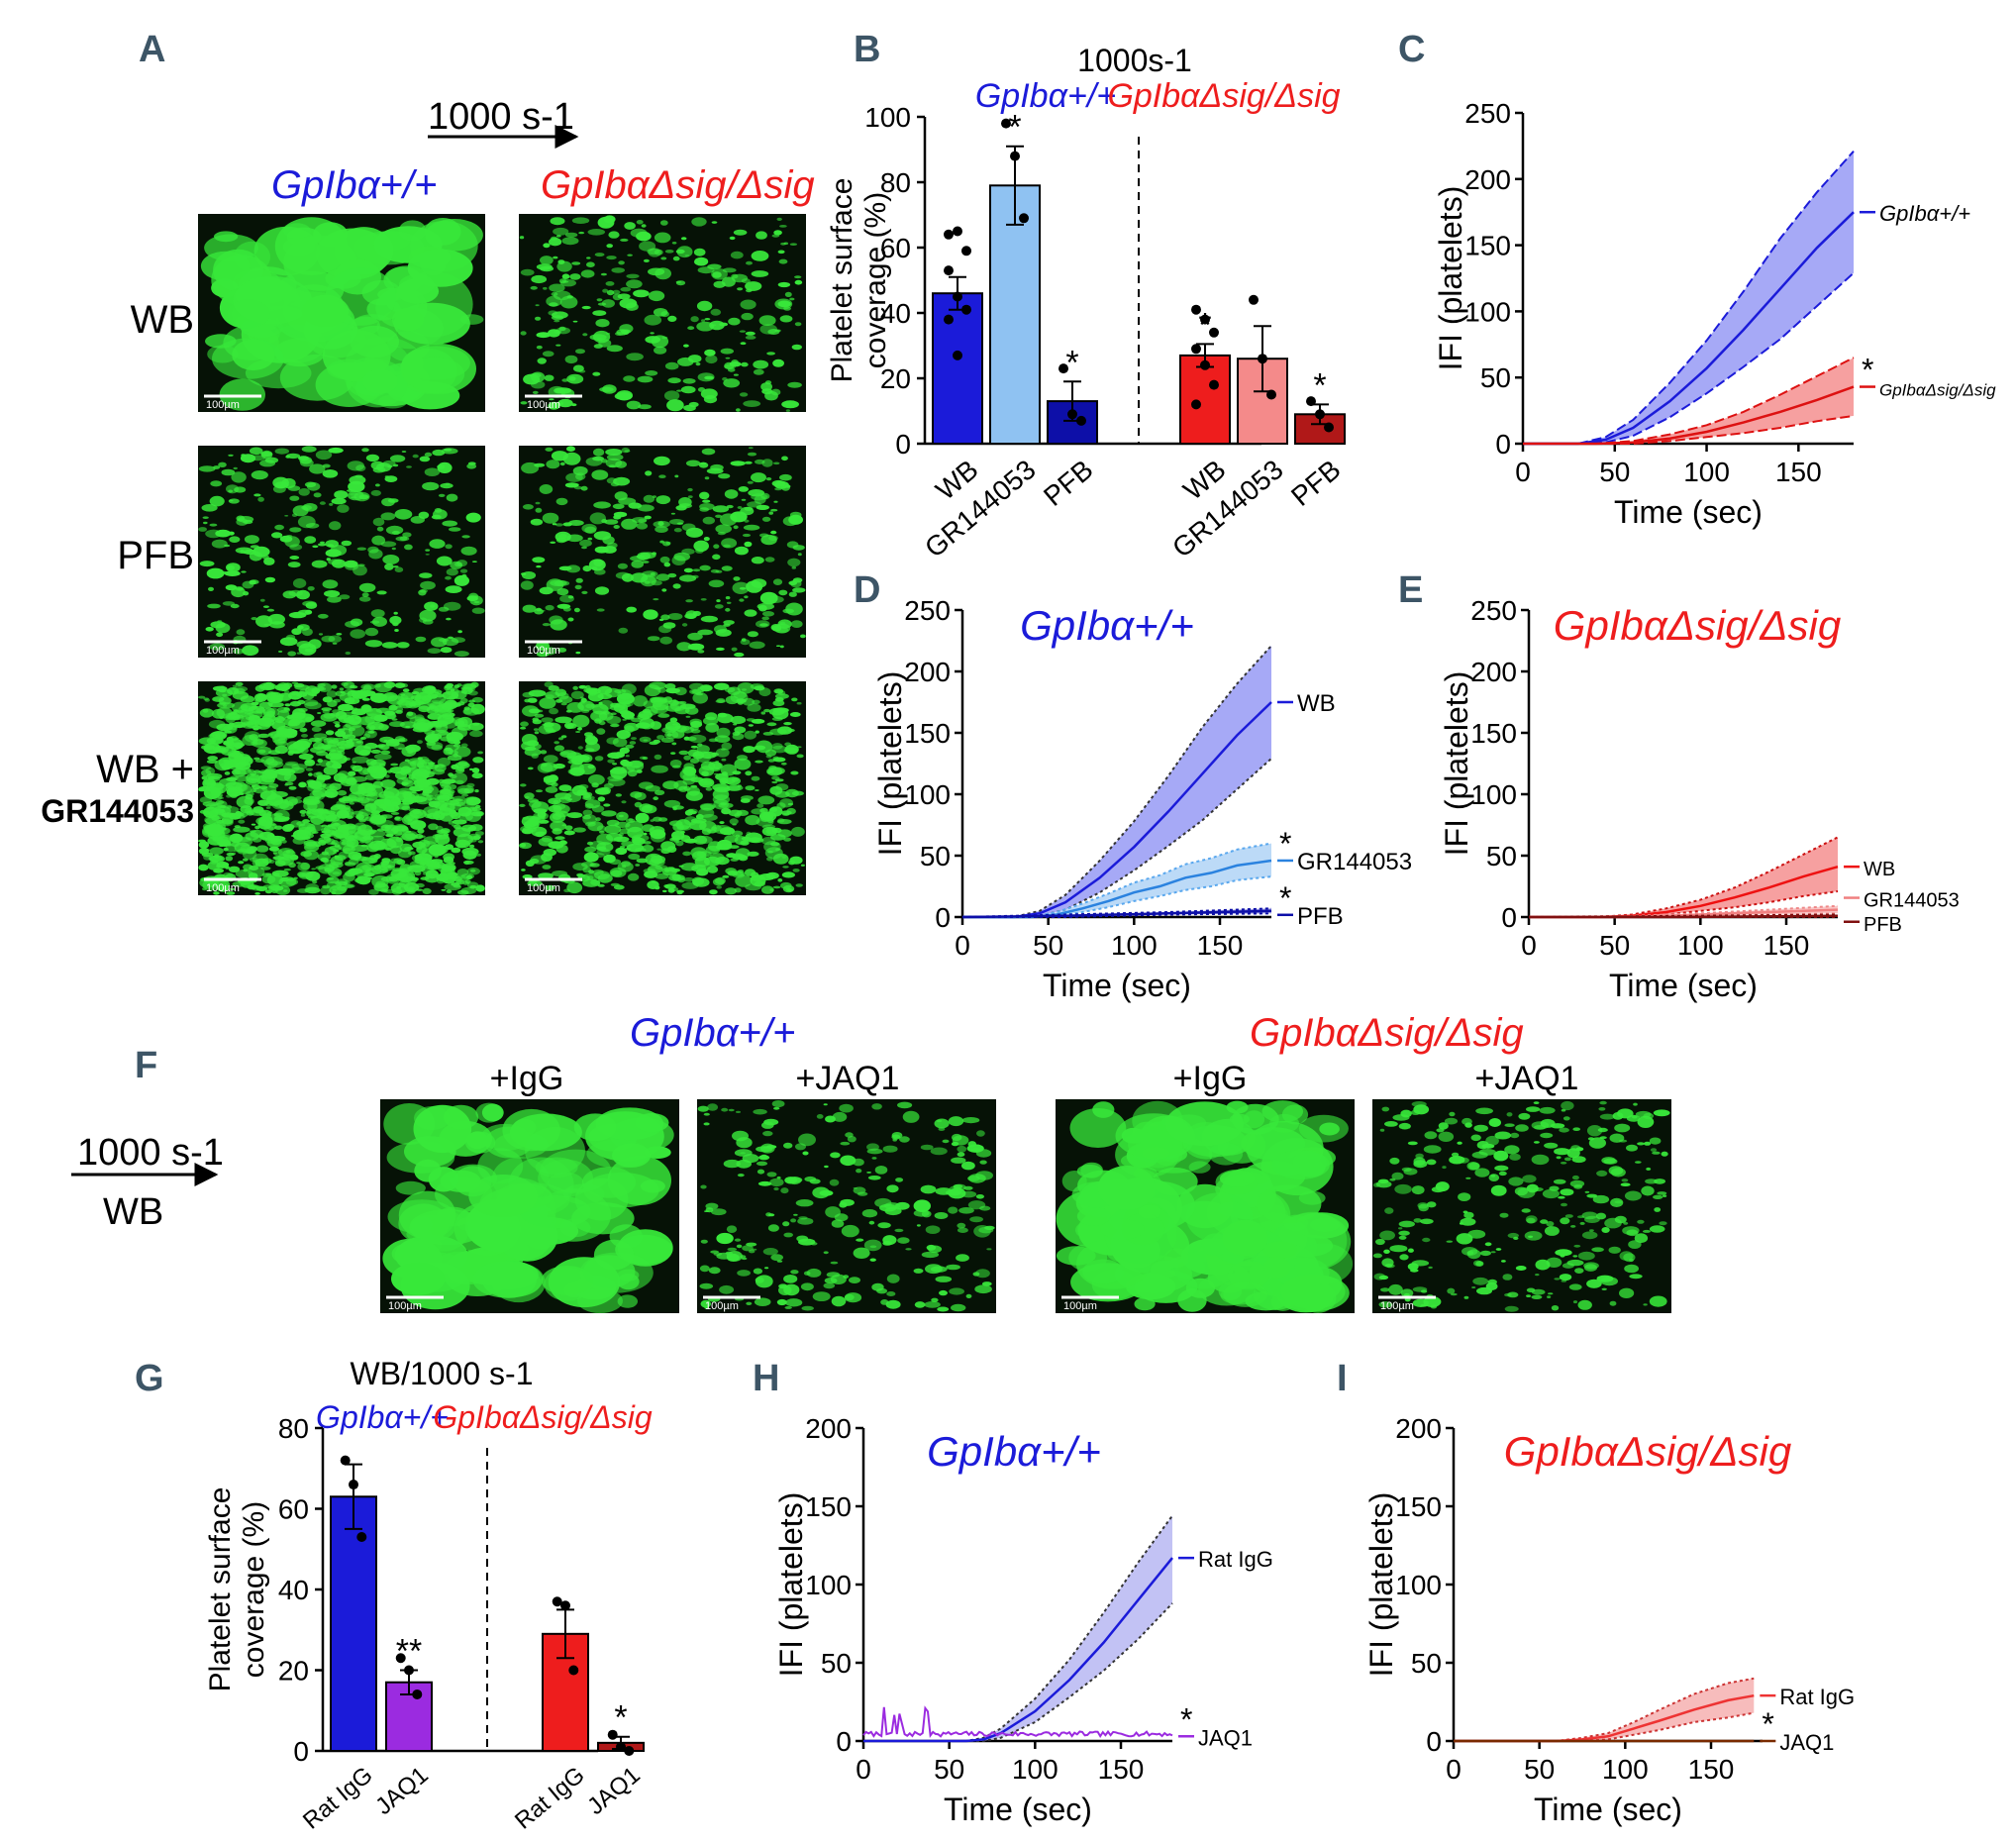 The image size is (2016, 1844). I want to click on micrograph-a-0-0-platelet, so click(311, 246).